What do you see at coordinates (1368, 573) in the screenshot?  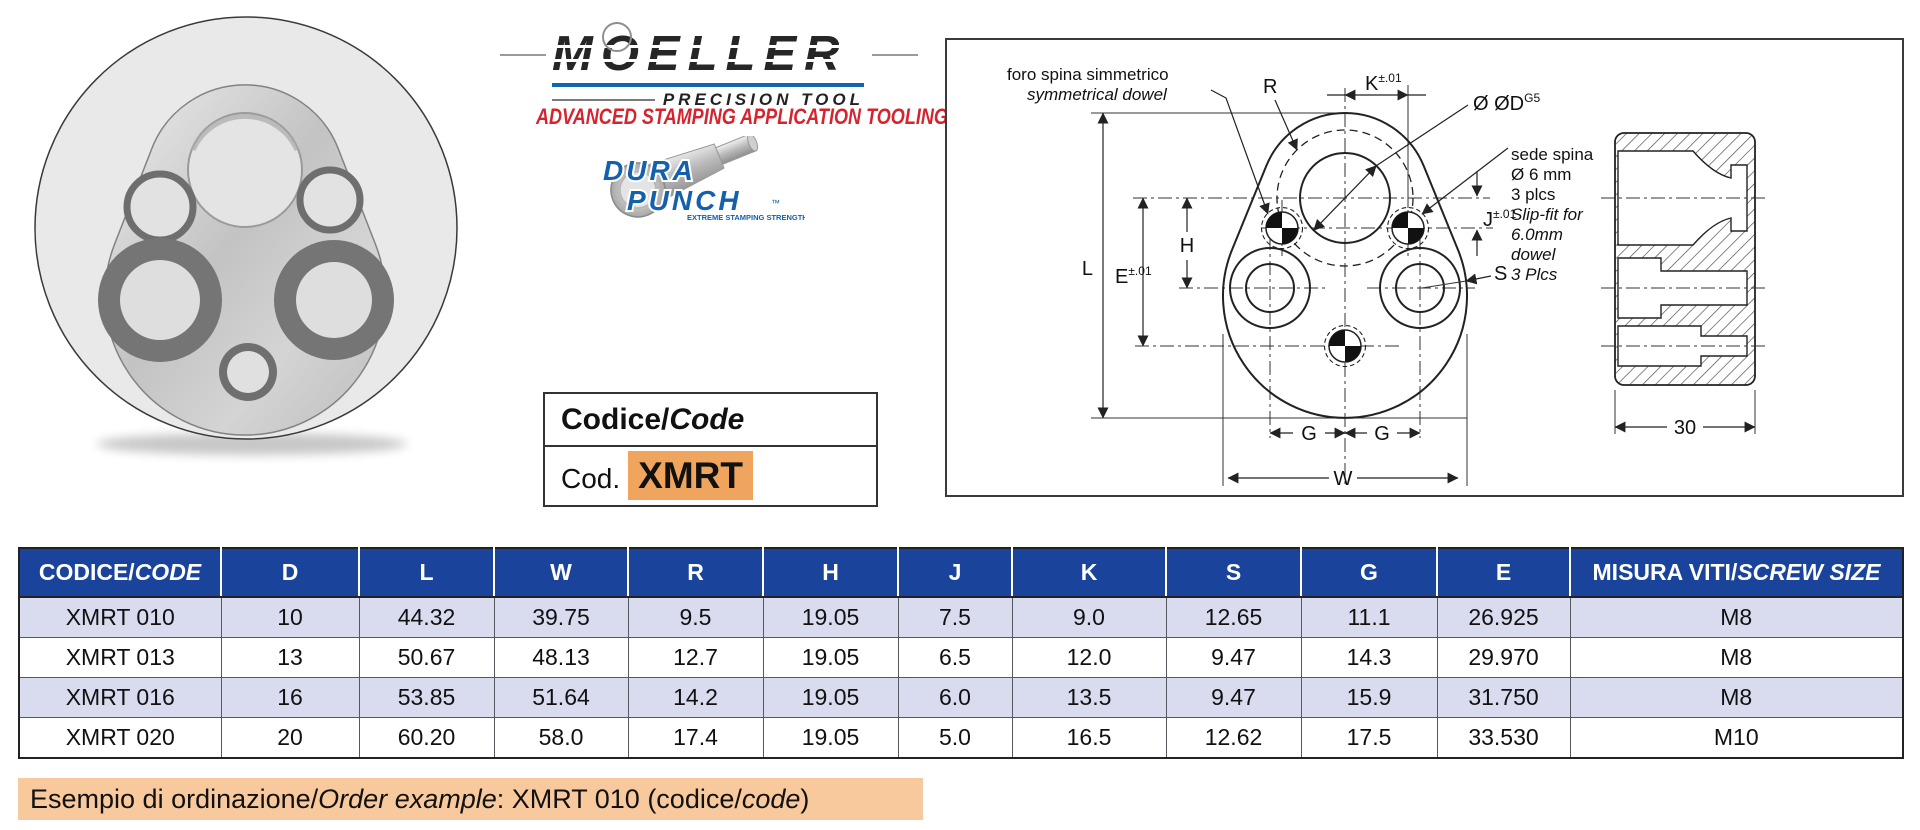 I see `col-header-g: G` at bounding box center [1368, 573].